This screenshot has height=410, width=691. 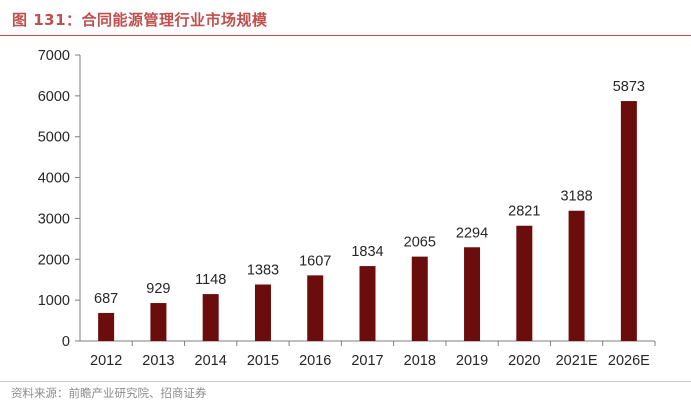 What do you see at coordinates (54, 56) in the screenshot?
I see `y-tick-label: 7000` at bounding box center [54, 56].